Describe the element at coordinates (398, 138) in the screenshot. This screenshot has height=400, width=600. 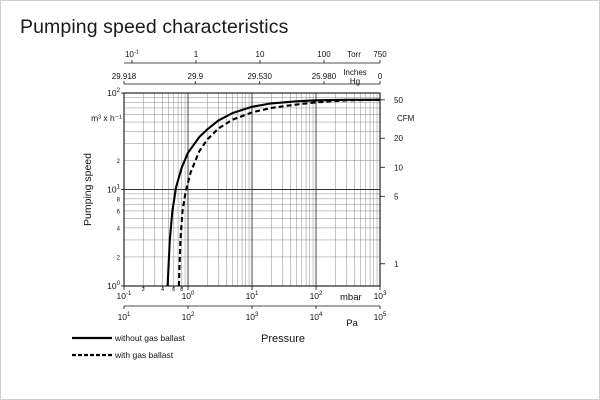
I see `cfm-tick-label: 20` at that location.